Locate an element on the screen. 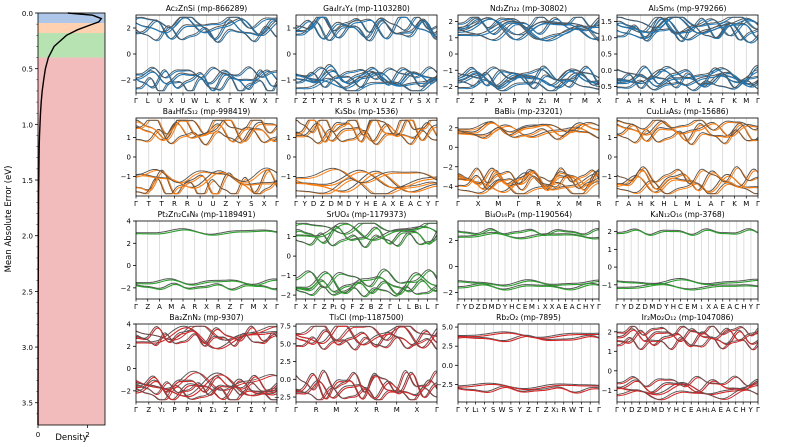  mae-band-good is located at coordinates (71, 28).